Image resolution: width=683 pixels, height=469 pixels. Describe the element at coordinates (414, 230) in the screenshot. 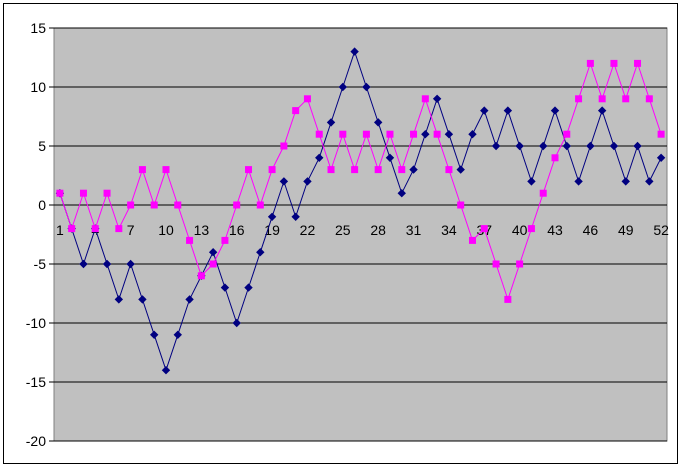

I see `x-tick-label: 31` at that location.